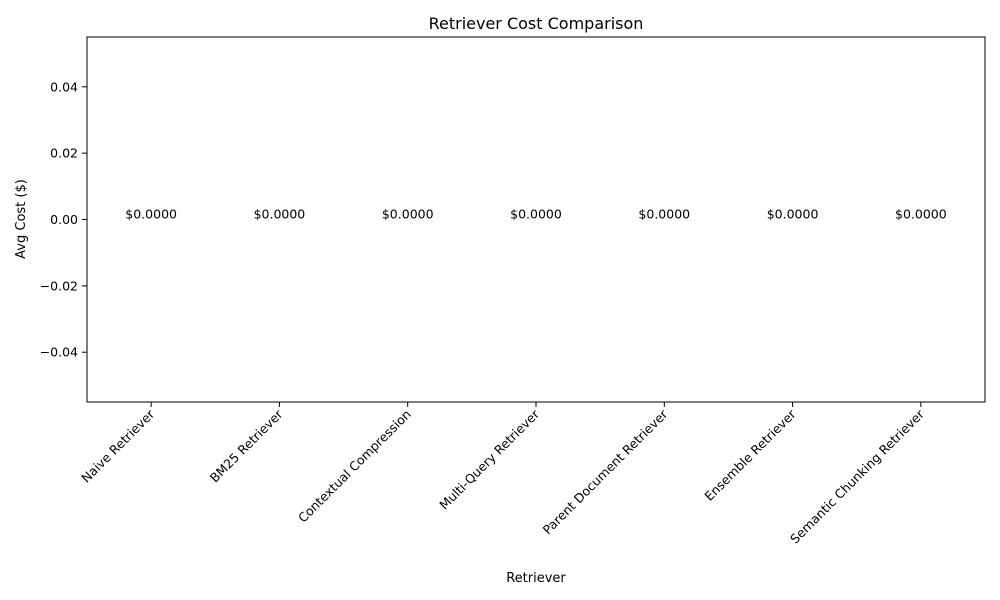 The image size is (1000, 600). Describe the element at coordinates (536, 578) in the screenshot. I see `x-axis-label: Retriever` at that location.